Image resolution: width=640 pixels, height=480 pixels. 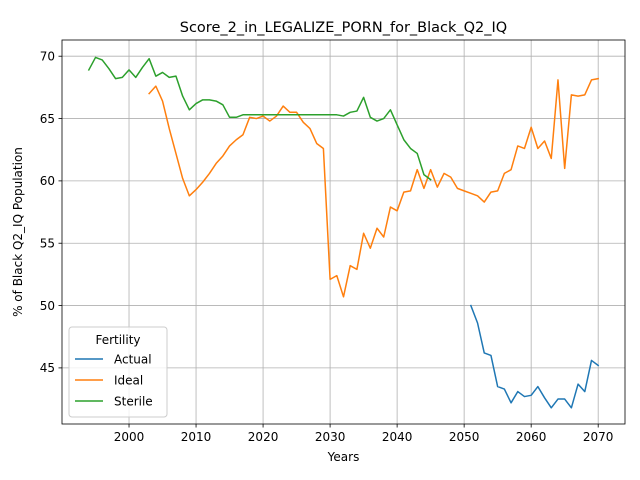 What do you see at coordinates (259, 118) in the screenshot?
I see `series-line-sterile` at bounding box center [259, 118].